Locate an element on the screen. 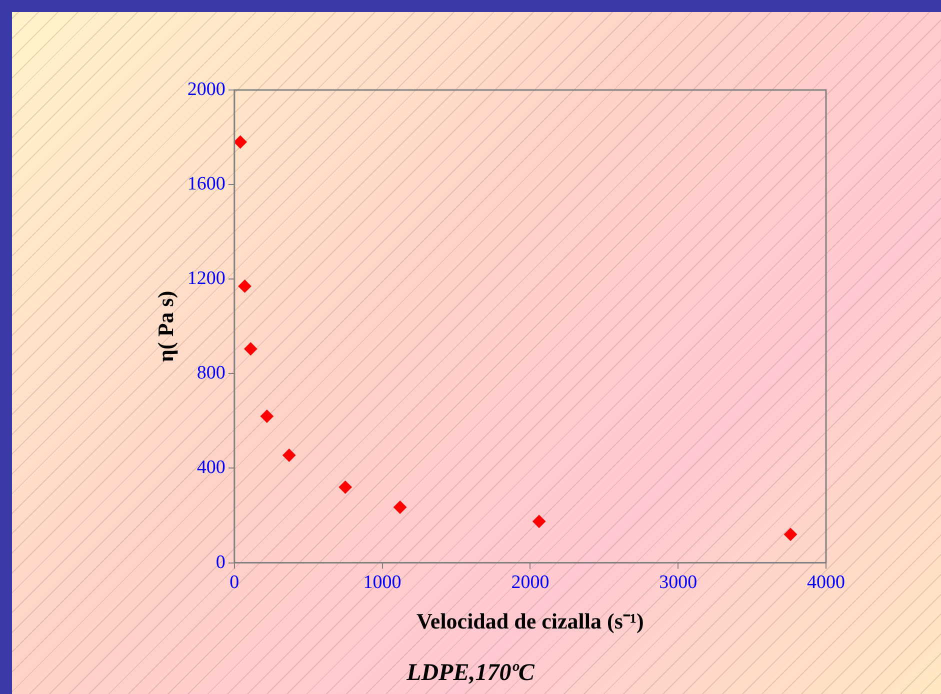 This screenshot has width=941, height=694. x-axis-title: Velocidad de cizalla (s⁻¹) is located at coordinates (530, 621).